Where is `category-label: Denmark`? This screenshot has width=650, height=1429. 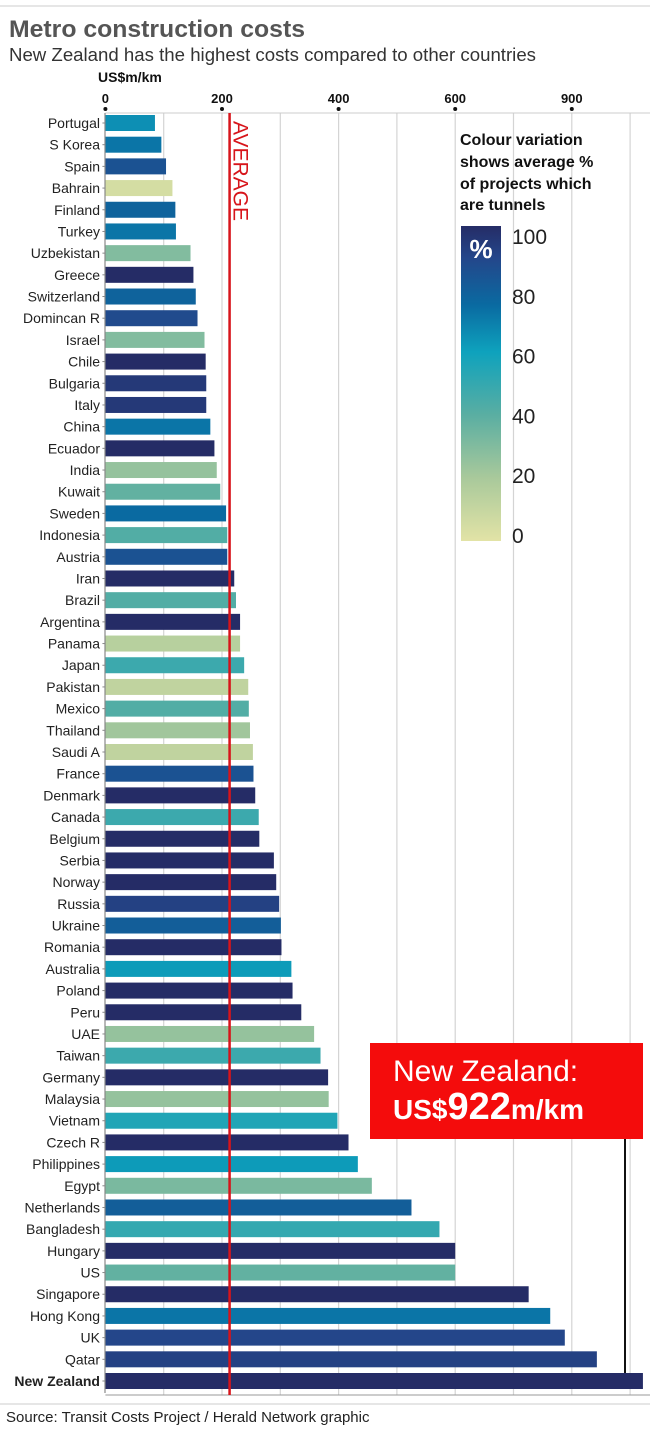 category-label: Denmark is located at coordinates (72, 795).